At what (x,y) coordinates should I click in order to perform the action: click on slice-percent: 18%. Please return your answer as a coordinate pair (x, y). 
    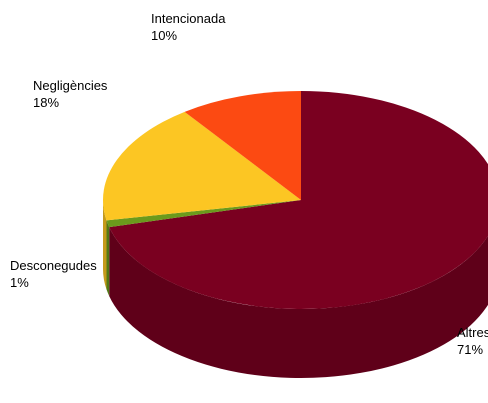
    Looking at the image, I should click on (46, 102).